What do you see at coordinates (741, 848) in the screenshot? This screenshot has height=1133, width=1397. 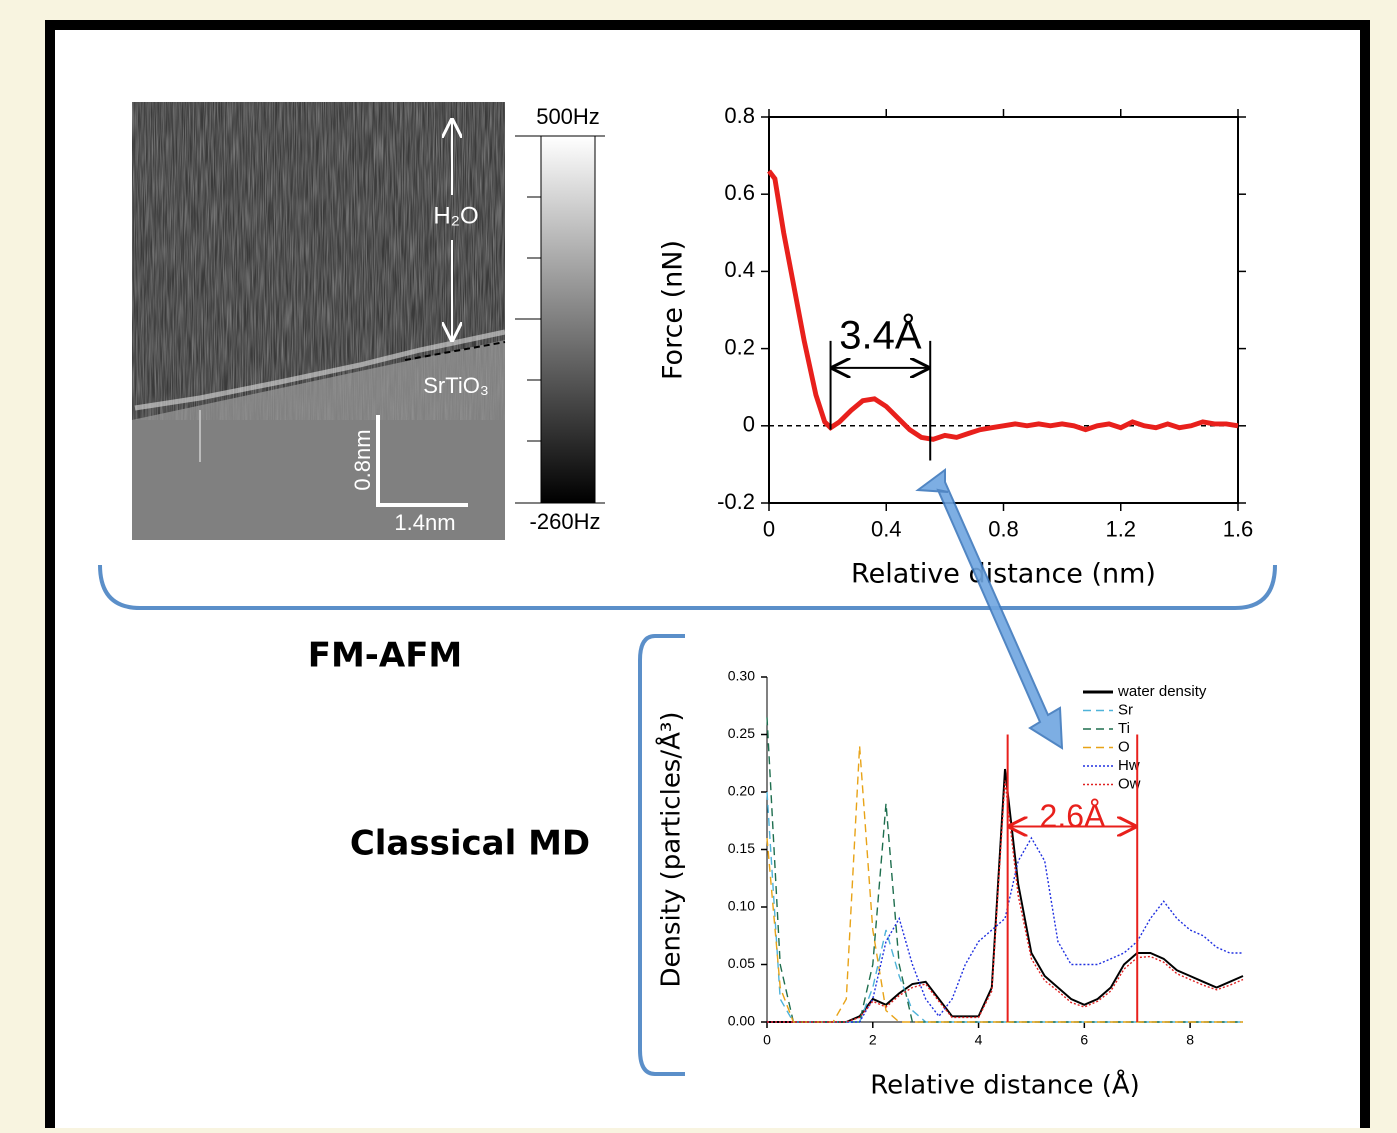 I see `y-tick-label: 0.15` at bounding box center [741, 848].